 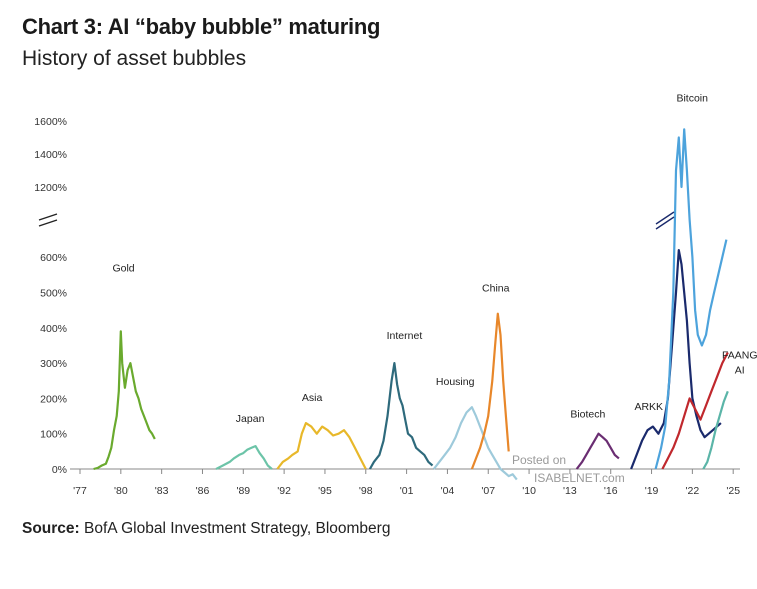 I want to click on x-tick-label: '13, so click(x=570, y=491).